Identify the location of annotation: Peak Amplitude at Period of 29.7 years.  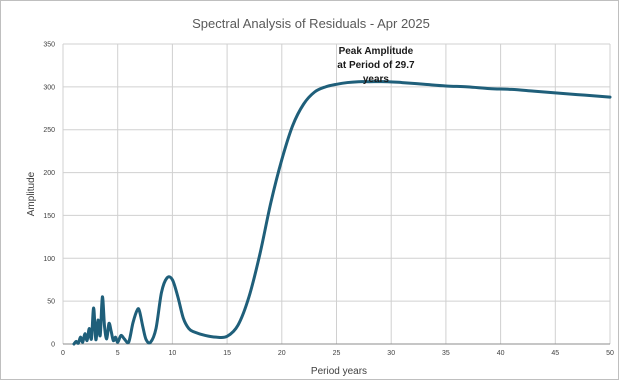
(376, 65).